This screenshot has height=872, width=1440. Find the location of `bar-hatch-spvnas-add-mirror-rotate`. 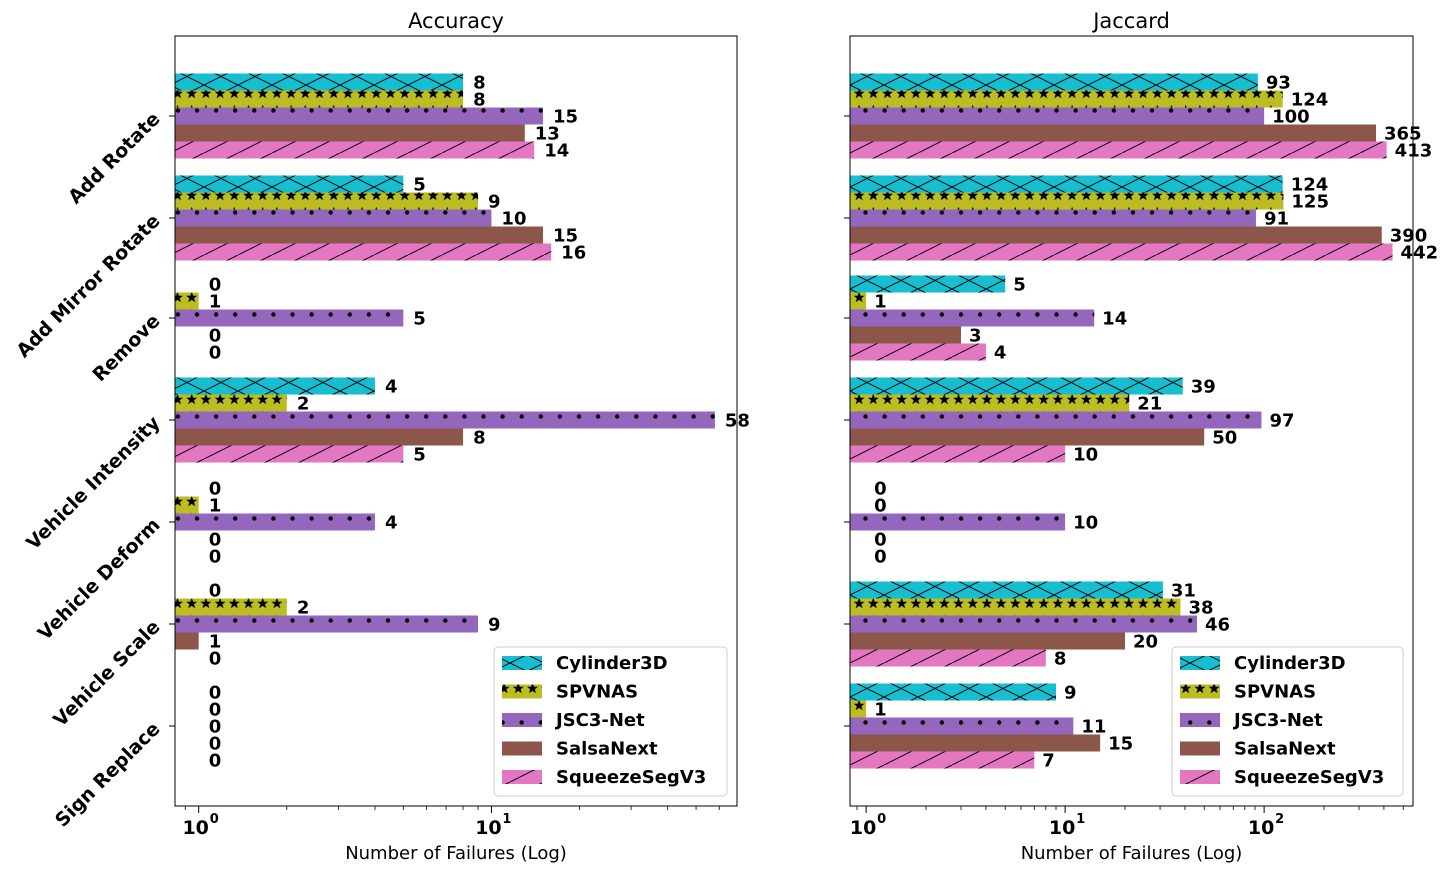

bar-hatch-spvnas-add-mirror-rotate is located at coordinates (327, 201).